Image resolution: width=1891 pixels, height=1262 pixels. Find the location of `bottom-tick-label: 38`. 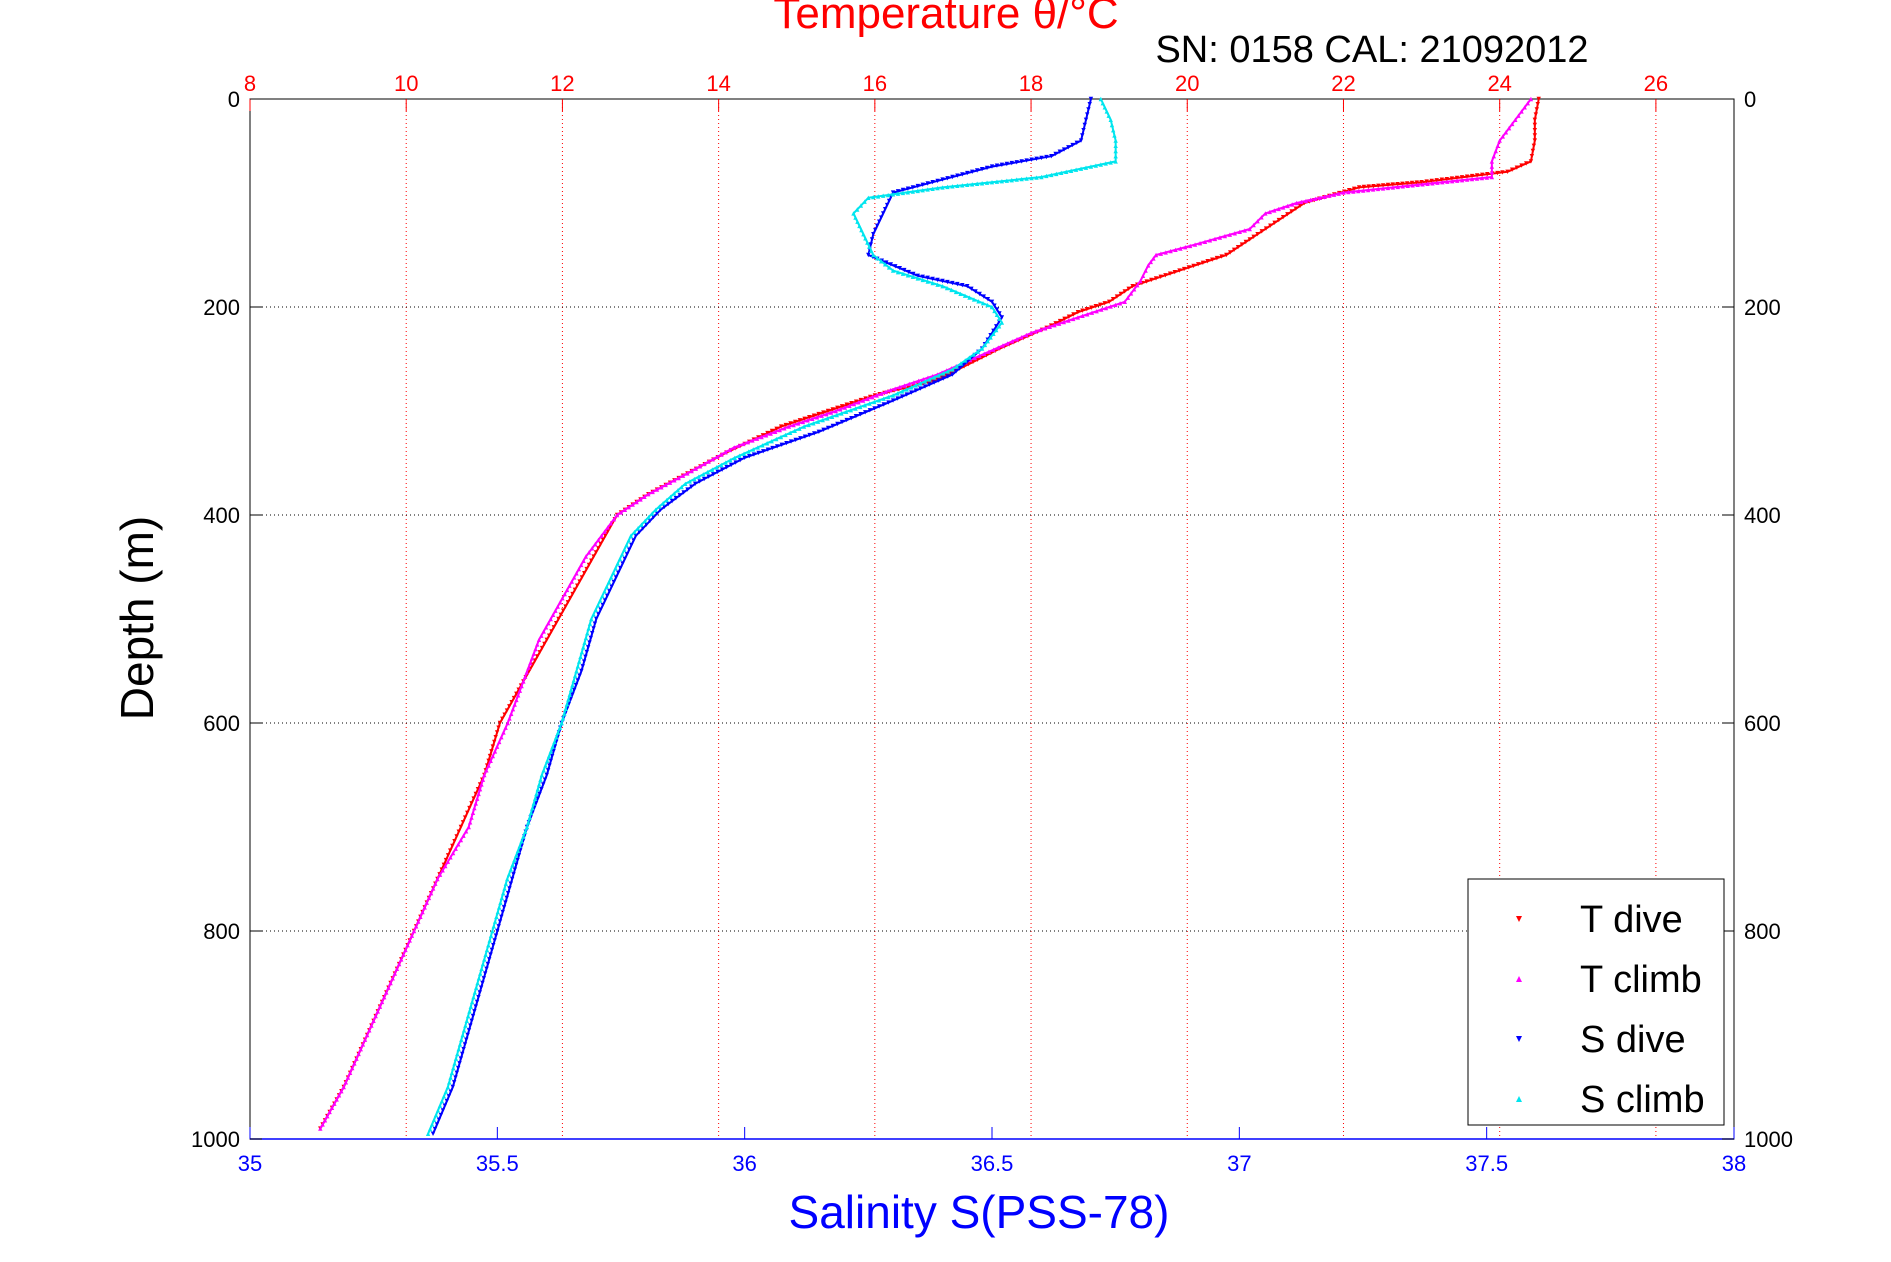

bottom-tick-label: 38 is located at coordinates (1734, 1163).